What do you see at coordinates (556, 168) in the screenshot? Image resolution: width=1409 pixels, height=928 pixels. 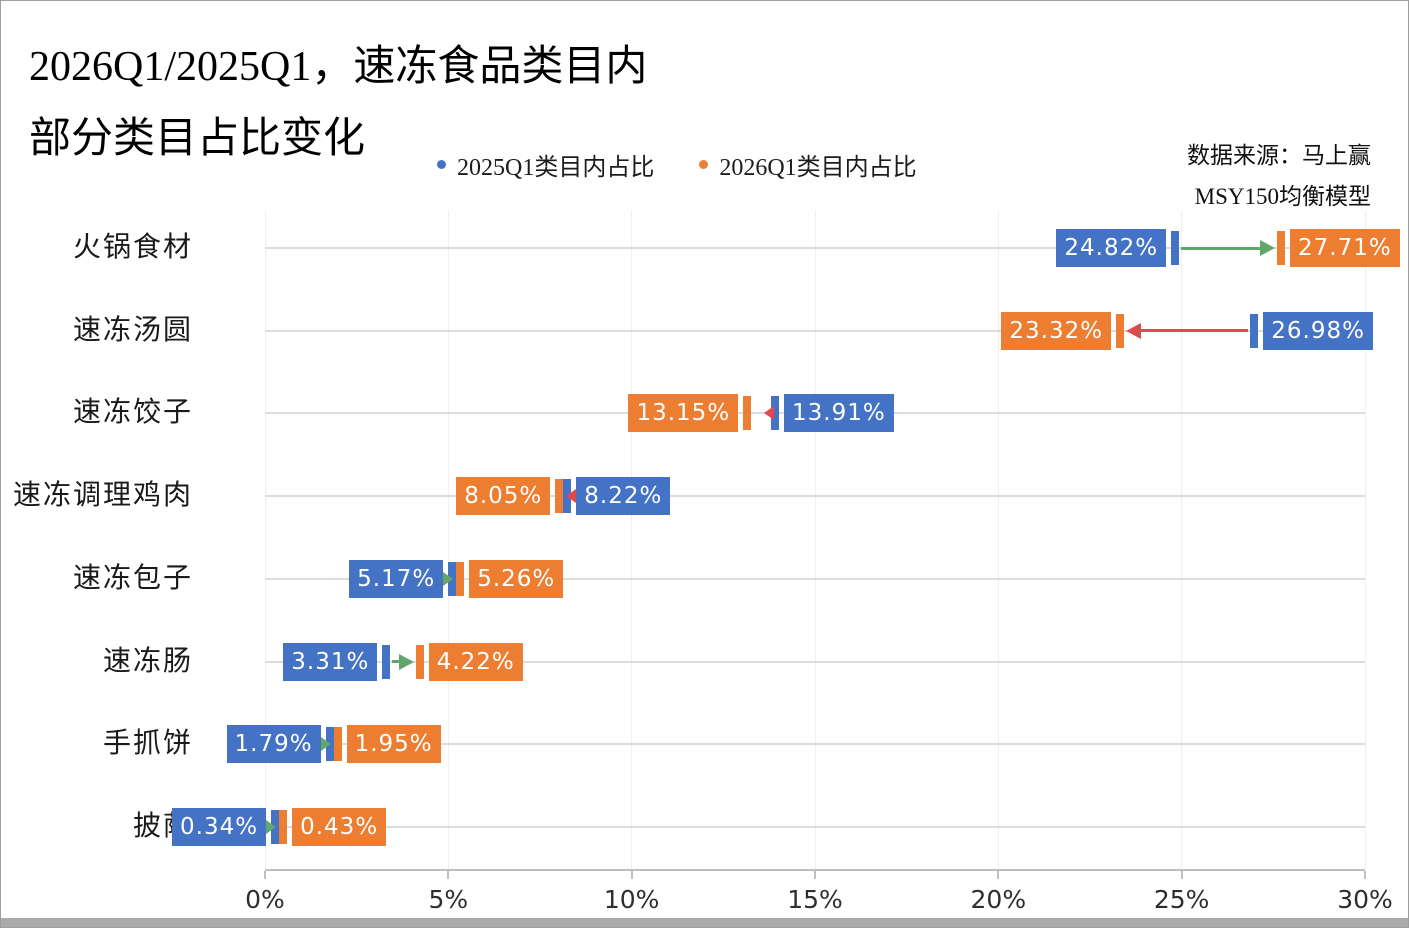 I see `legend-label-2025q1: 2025Q1类目内占比` at bounding box center [556, 168].